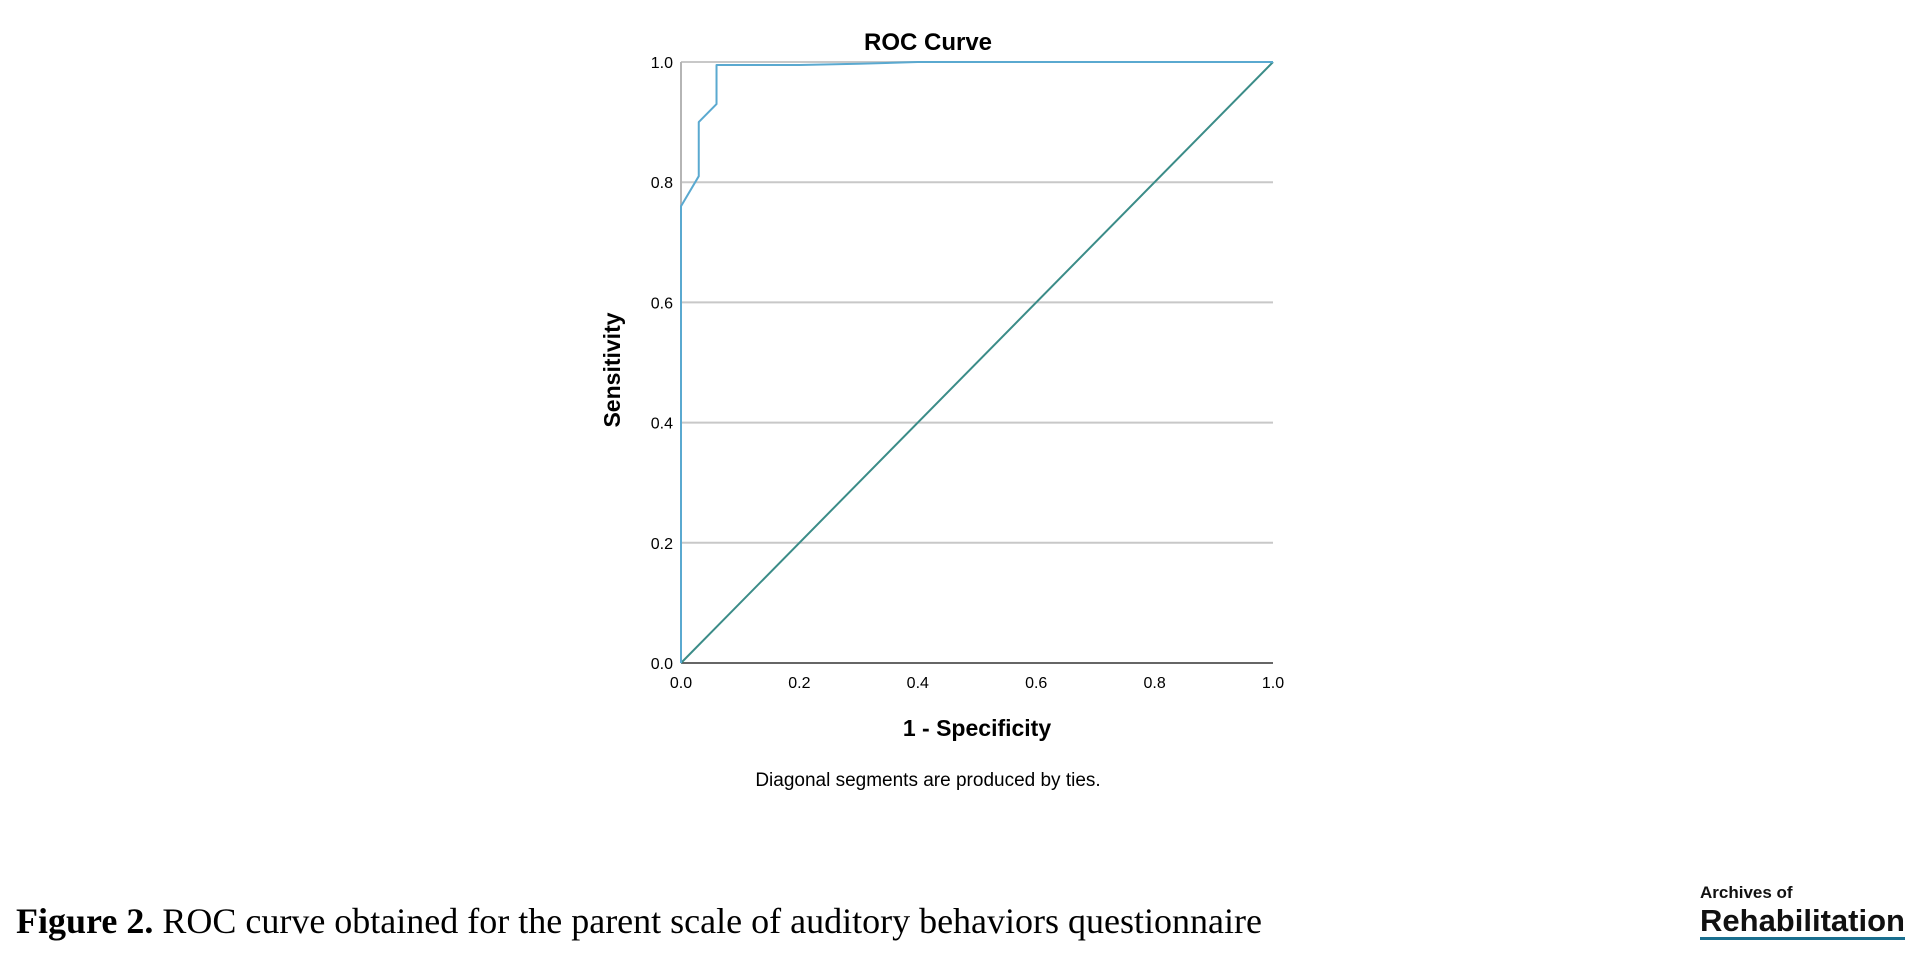 Image resolution: width=1932 pixels, height=962 pixels. Describe the element at coordinates (1802, 921) in the screenshot. I see `journal-logo-big-text: Rehabilitation` at that location.